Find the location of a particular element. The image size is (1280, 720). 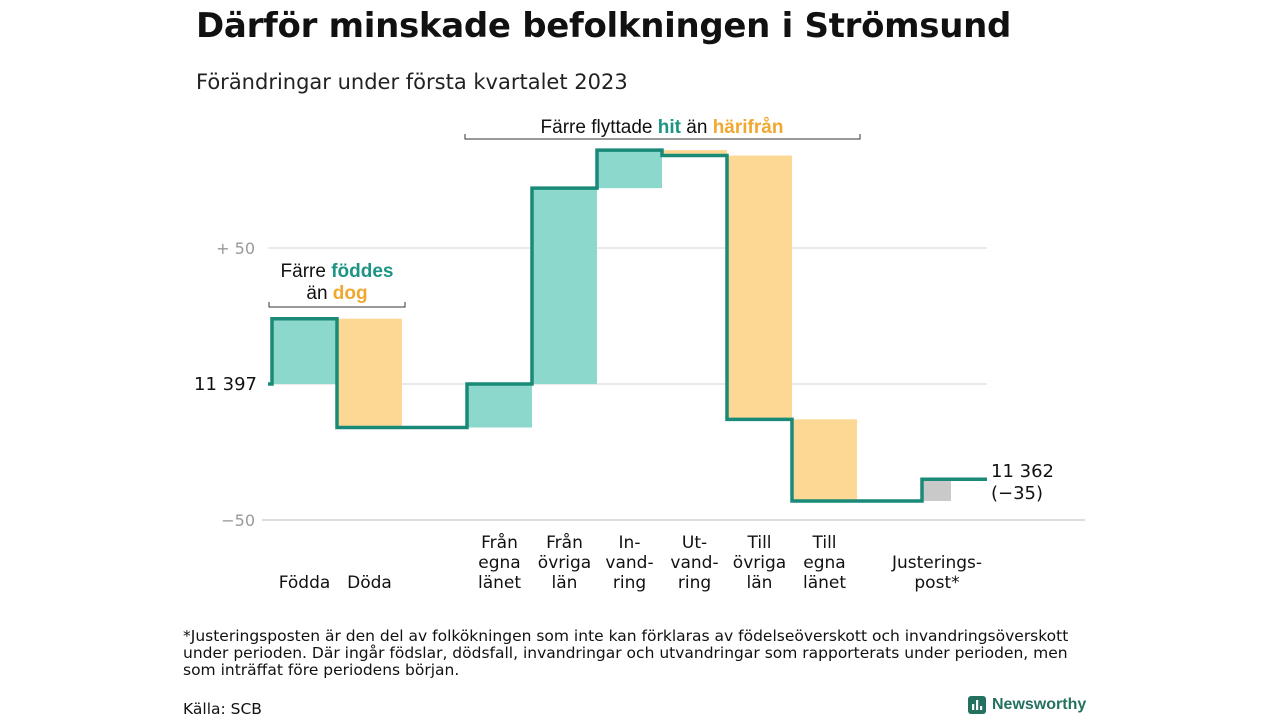

chart-title: Därför minskade befolkningen i Strömsund is located at coordinates (604, 26).